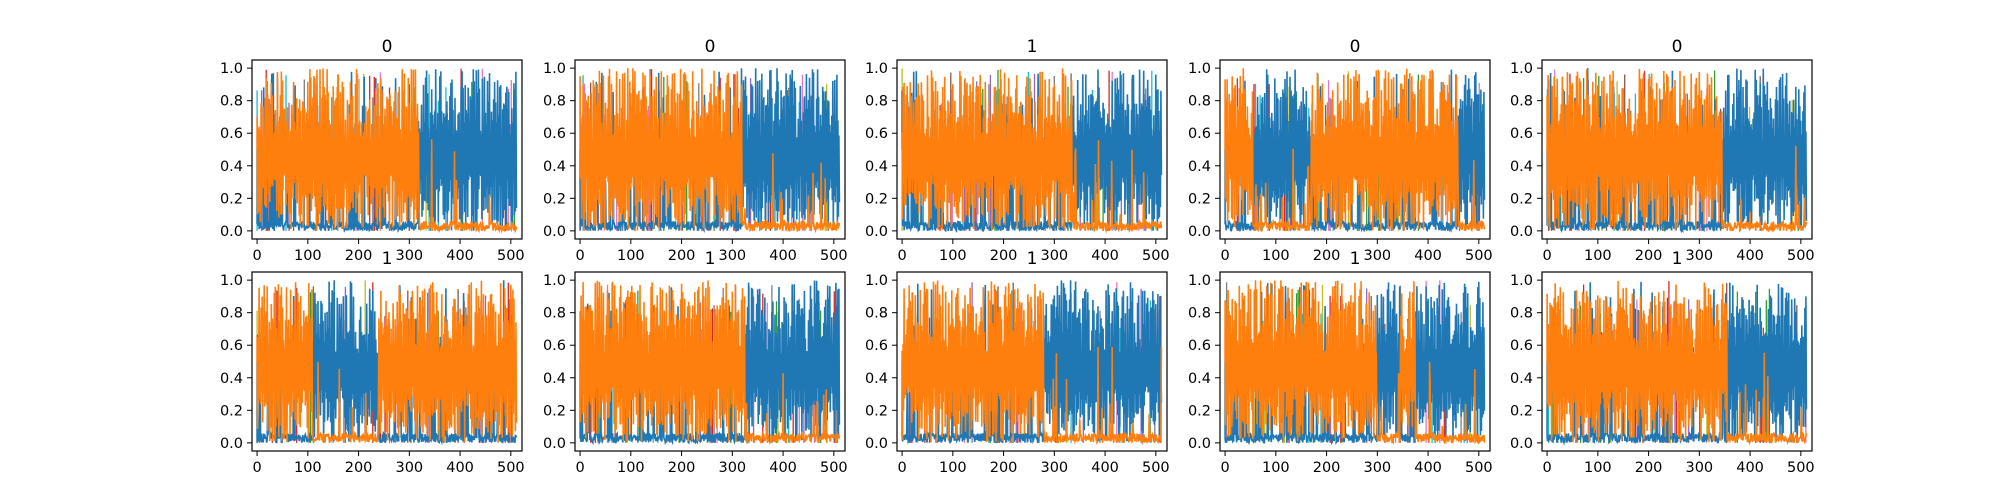 The width and height of the screenshot is (2000, 500). I want to click on subplot-4: 0 100 200 300 400 500 0.0 0.2 0.4 0.6 0.8 1.0 0, so click(1340, 150).